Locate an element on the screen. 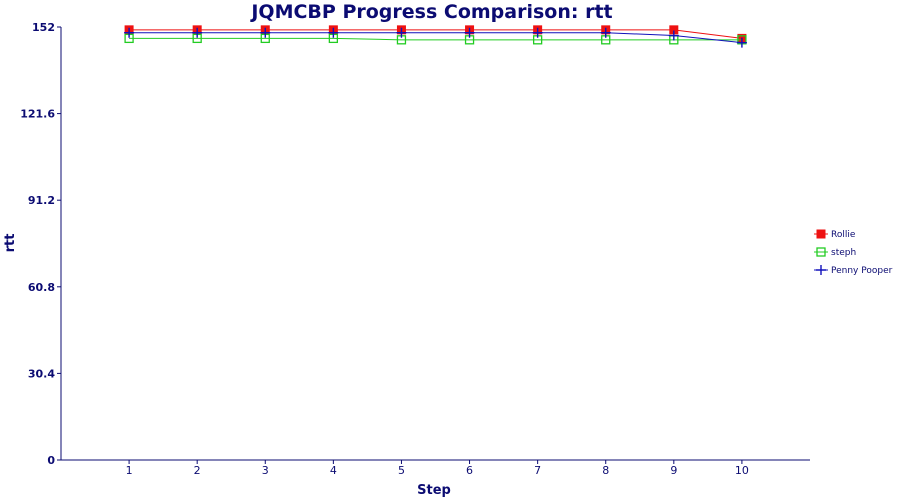  y-ticks: 0 30.4 60.8 91.2 121.6 152 is located at coordinates (40, 244).